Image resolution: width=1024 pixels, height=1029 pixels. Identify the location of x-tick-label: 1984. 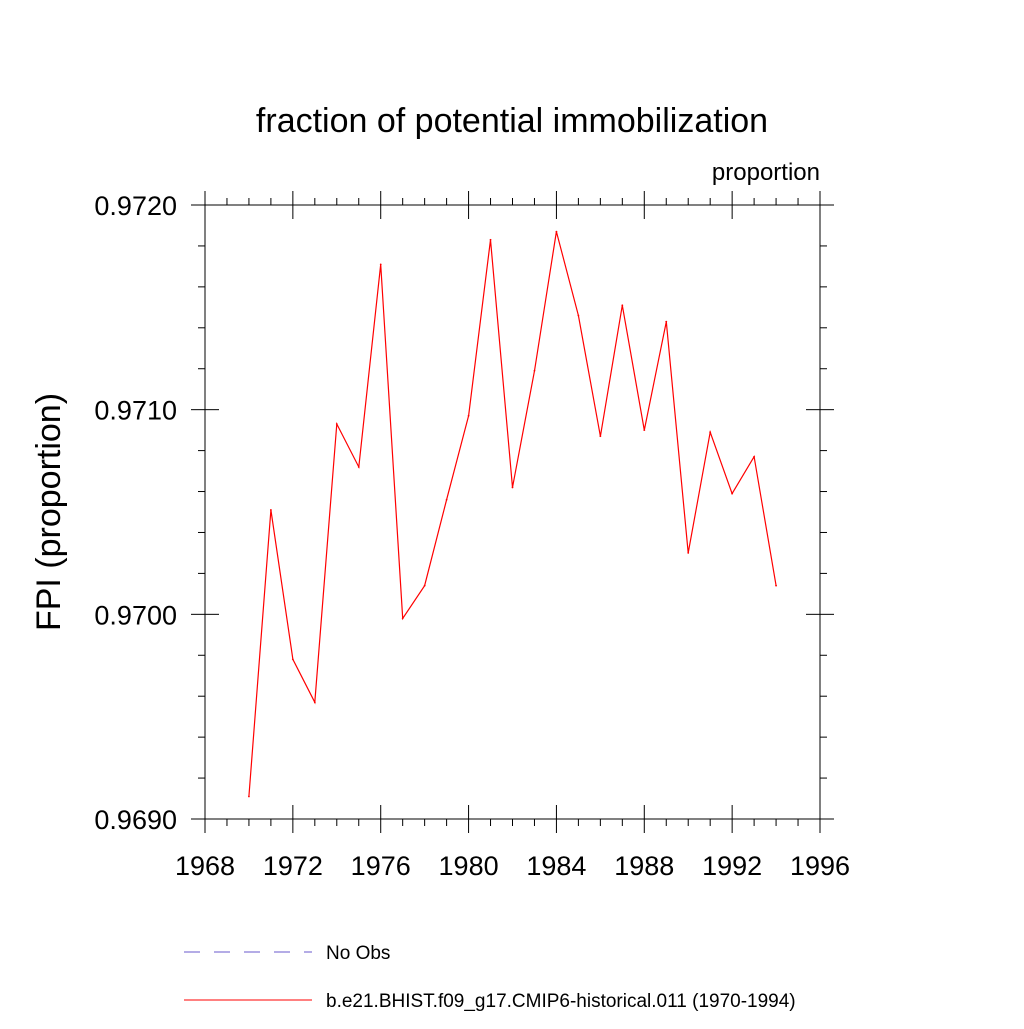
(556, 866).